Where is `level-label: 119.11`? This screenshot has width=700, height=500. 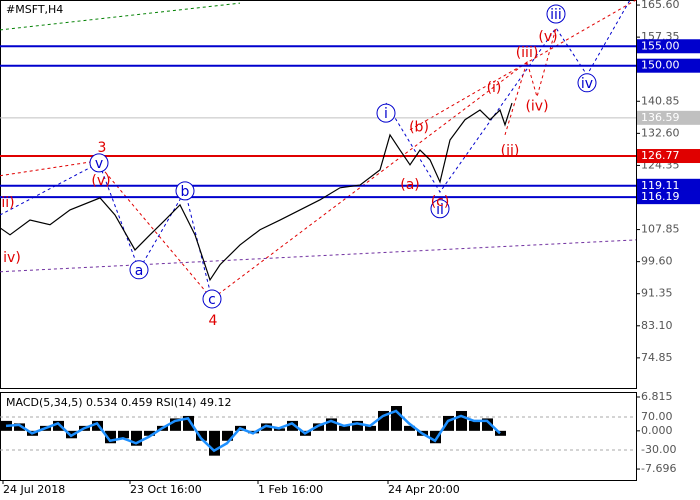 level-label: 119.11 is located at coordinates (660, 185).